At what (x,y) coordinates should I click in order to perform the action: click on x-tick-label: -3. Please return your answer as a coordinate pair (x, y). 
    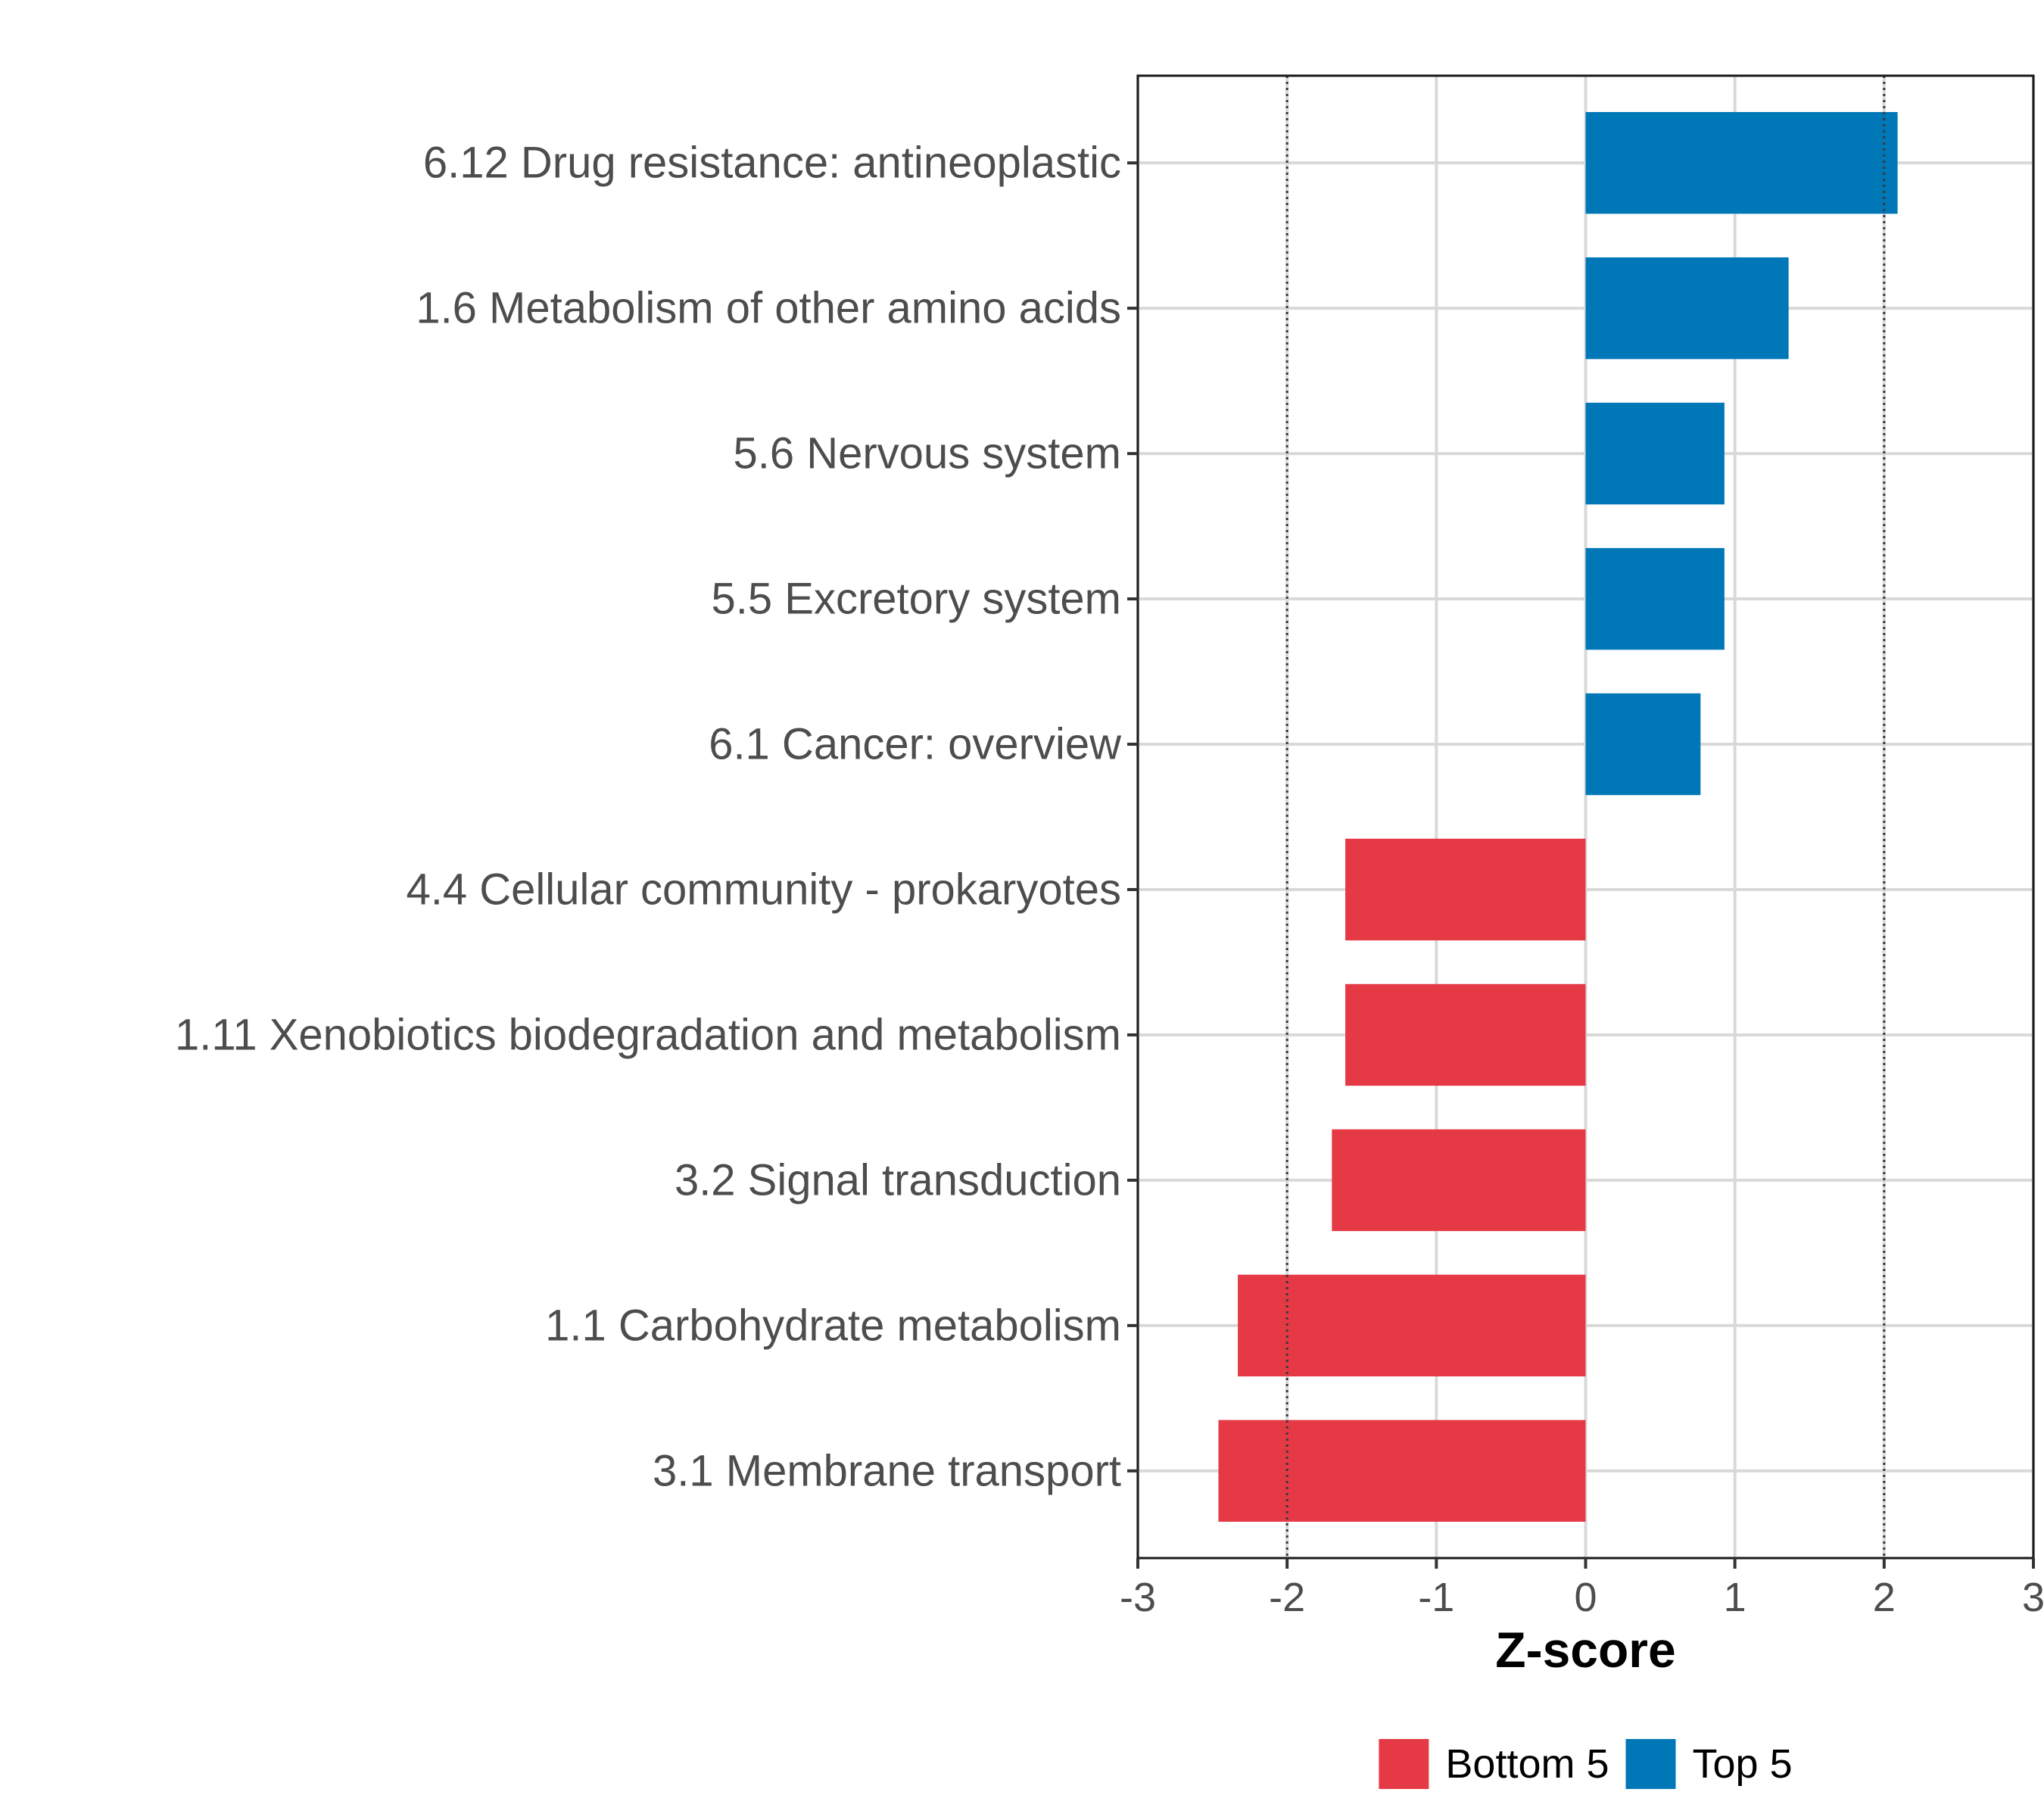
    Looking at the image, I should click on (1138, 1597).